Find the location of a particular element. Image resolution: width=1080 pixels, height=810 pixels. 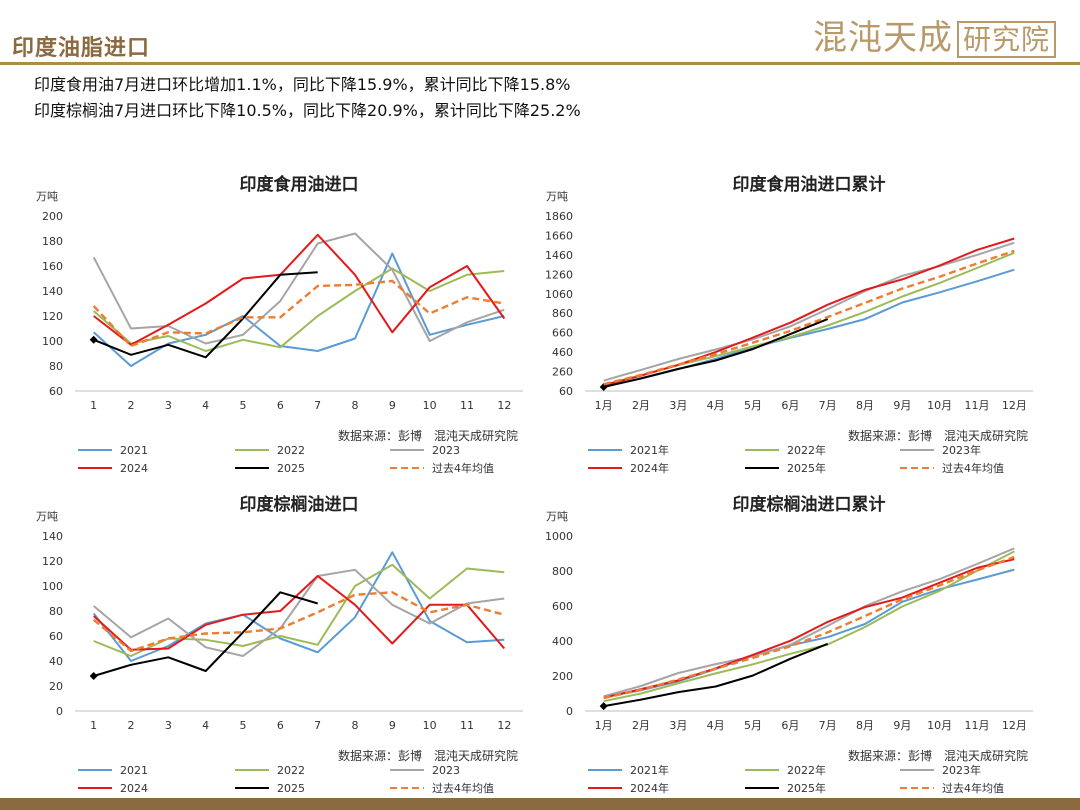

x-tick-label: 4 is located at coordinates (205, 725).